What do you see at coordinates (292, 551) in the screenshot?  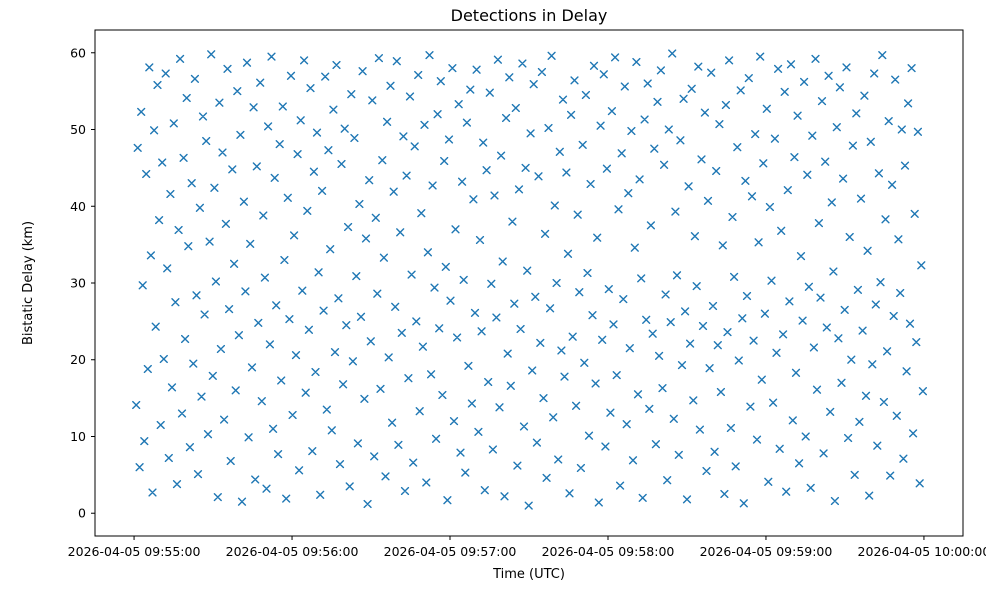 I see `x-tick-label: 2026-04-05 09:56:00` at bounding box center [292, 551].